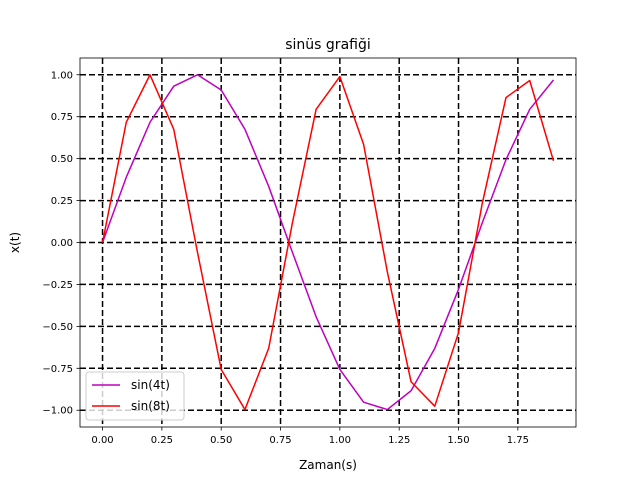 This screenshot has width=640, height=480. I want to click on x-tick-label: 1.75, so click(518, 440).